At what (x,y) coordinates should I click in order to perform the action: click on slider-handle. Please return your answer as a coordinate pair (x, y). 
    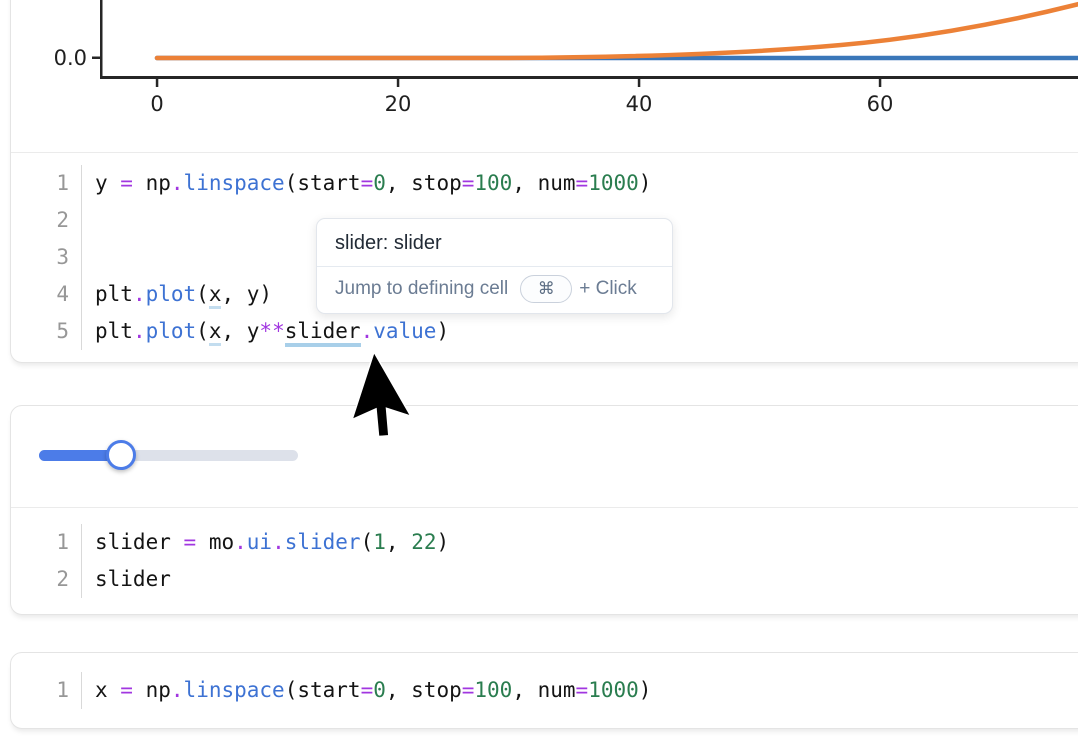
    Looking at the image, I should click on (121, 455).